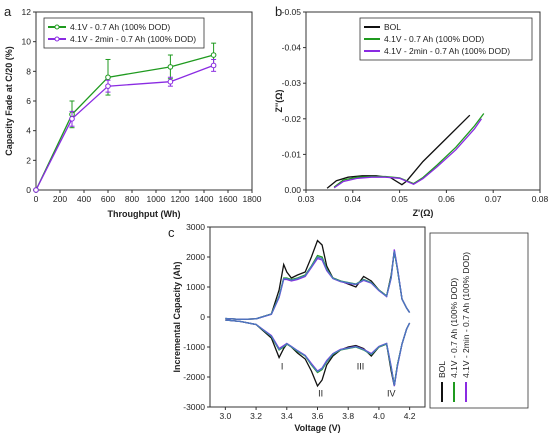  What do you see at coordinates (493, 199) in the screenshot?
I see `x-tick-label-b: 0.07` at bounding box center [493, 199].